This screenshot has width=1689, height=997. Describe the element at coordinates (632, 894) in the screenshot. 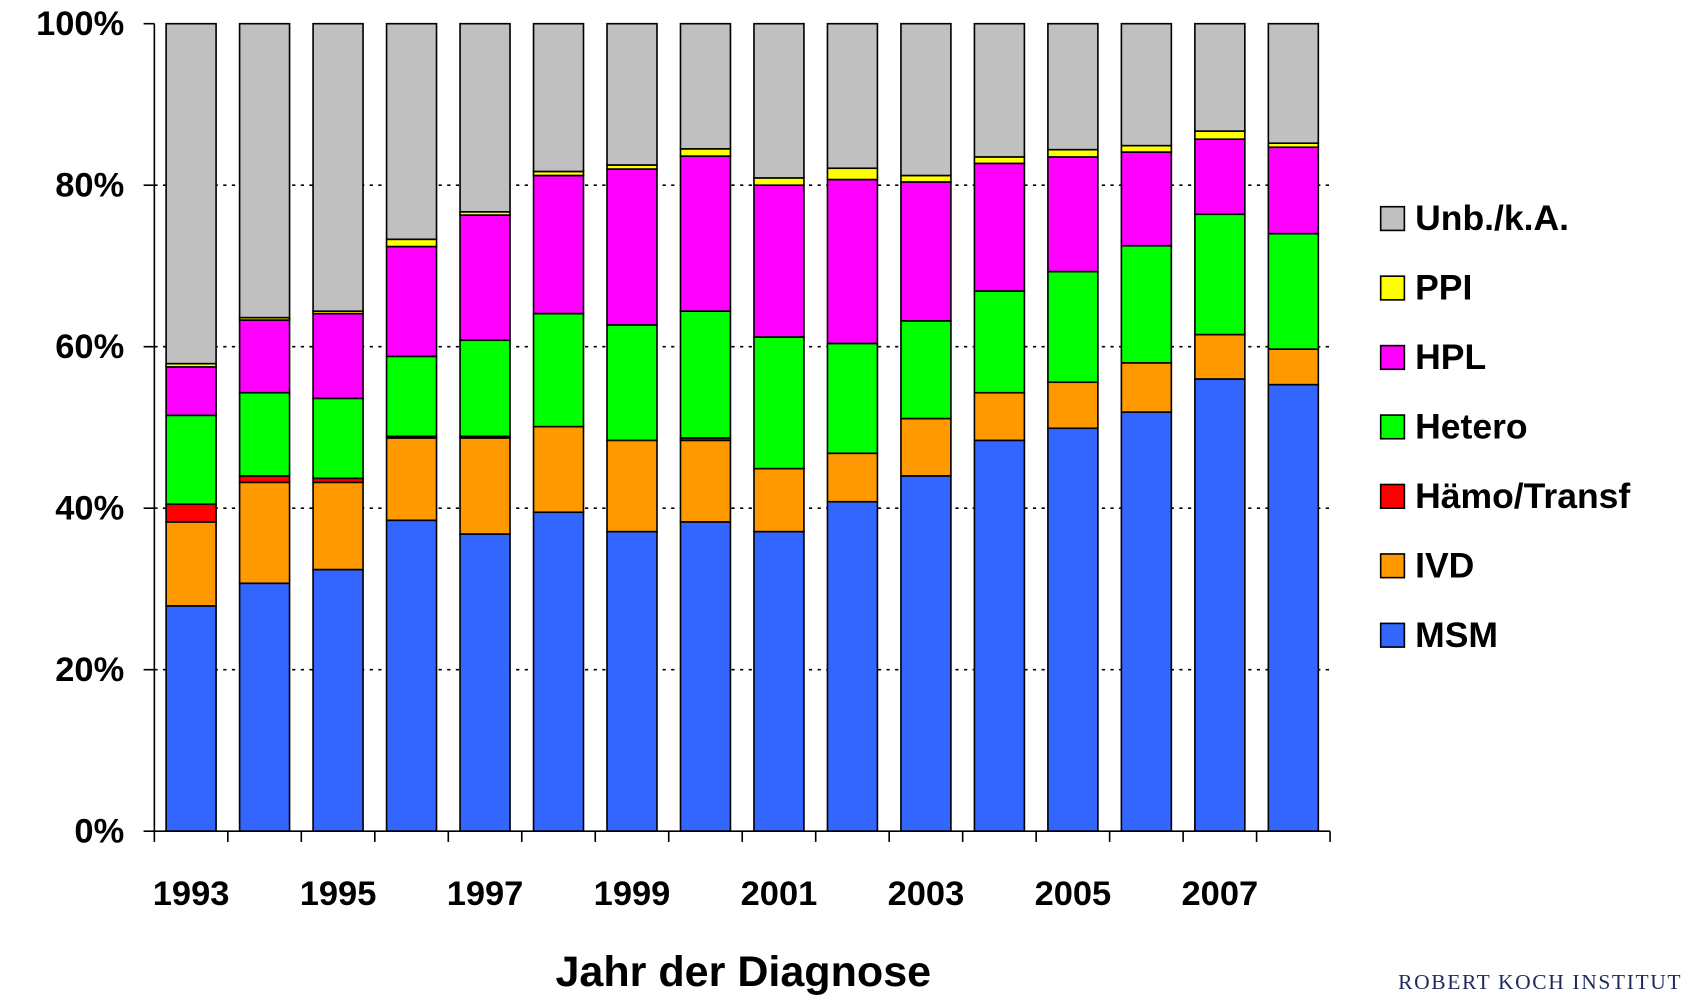

I see `x-tick-label: 1999` at that location.